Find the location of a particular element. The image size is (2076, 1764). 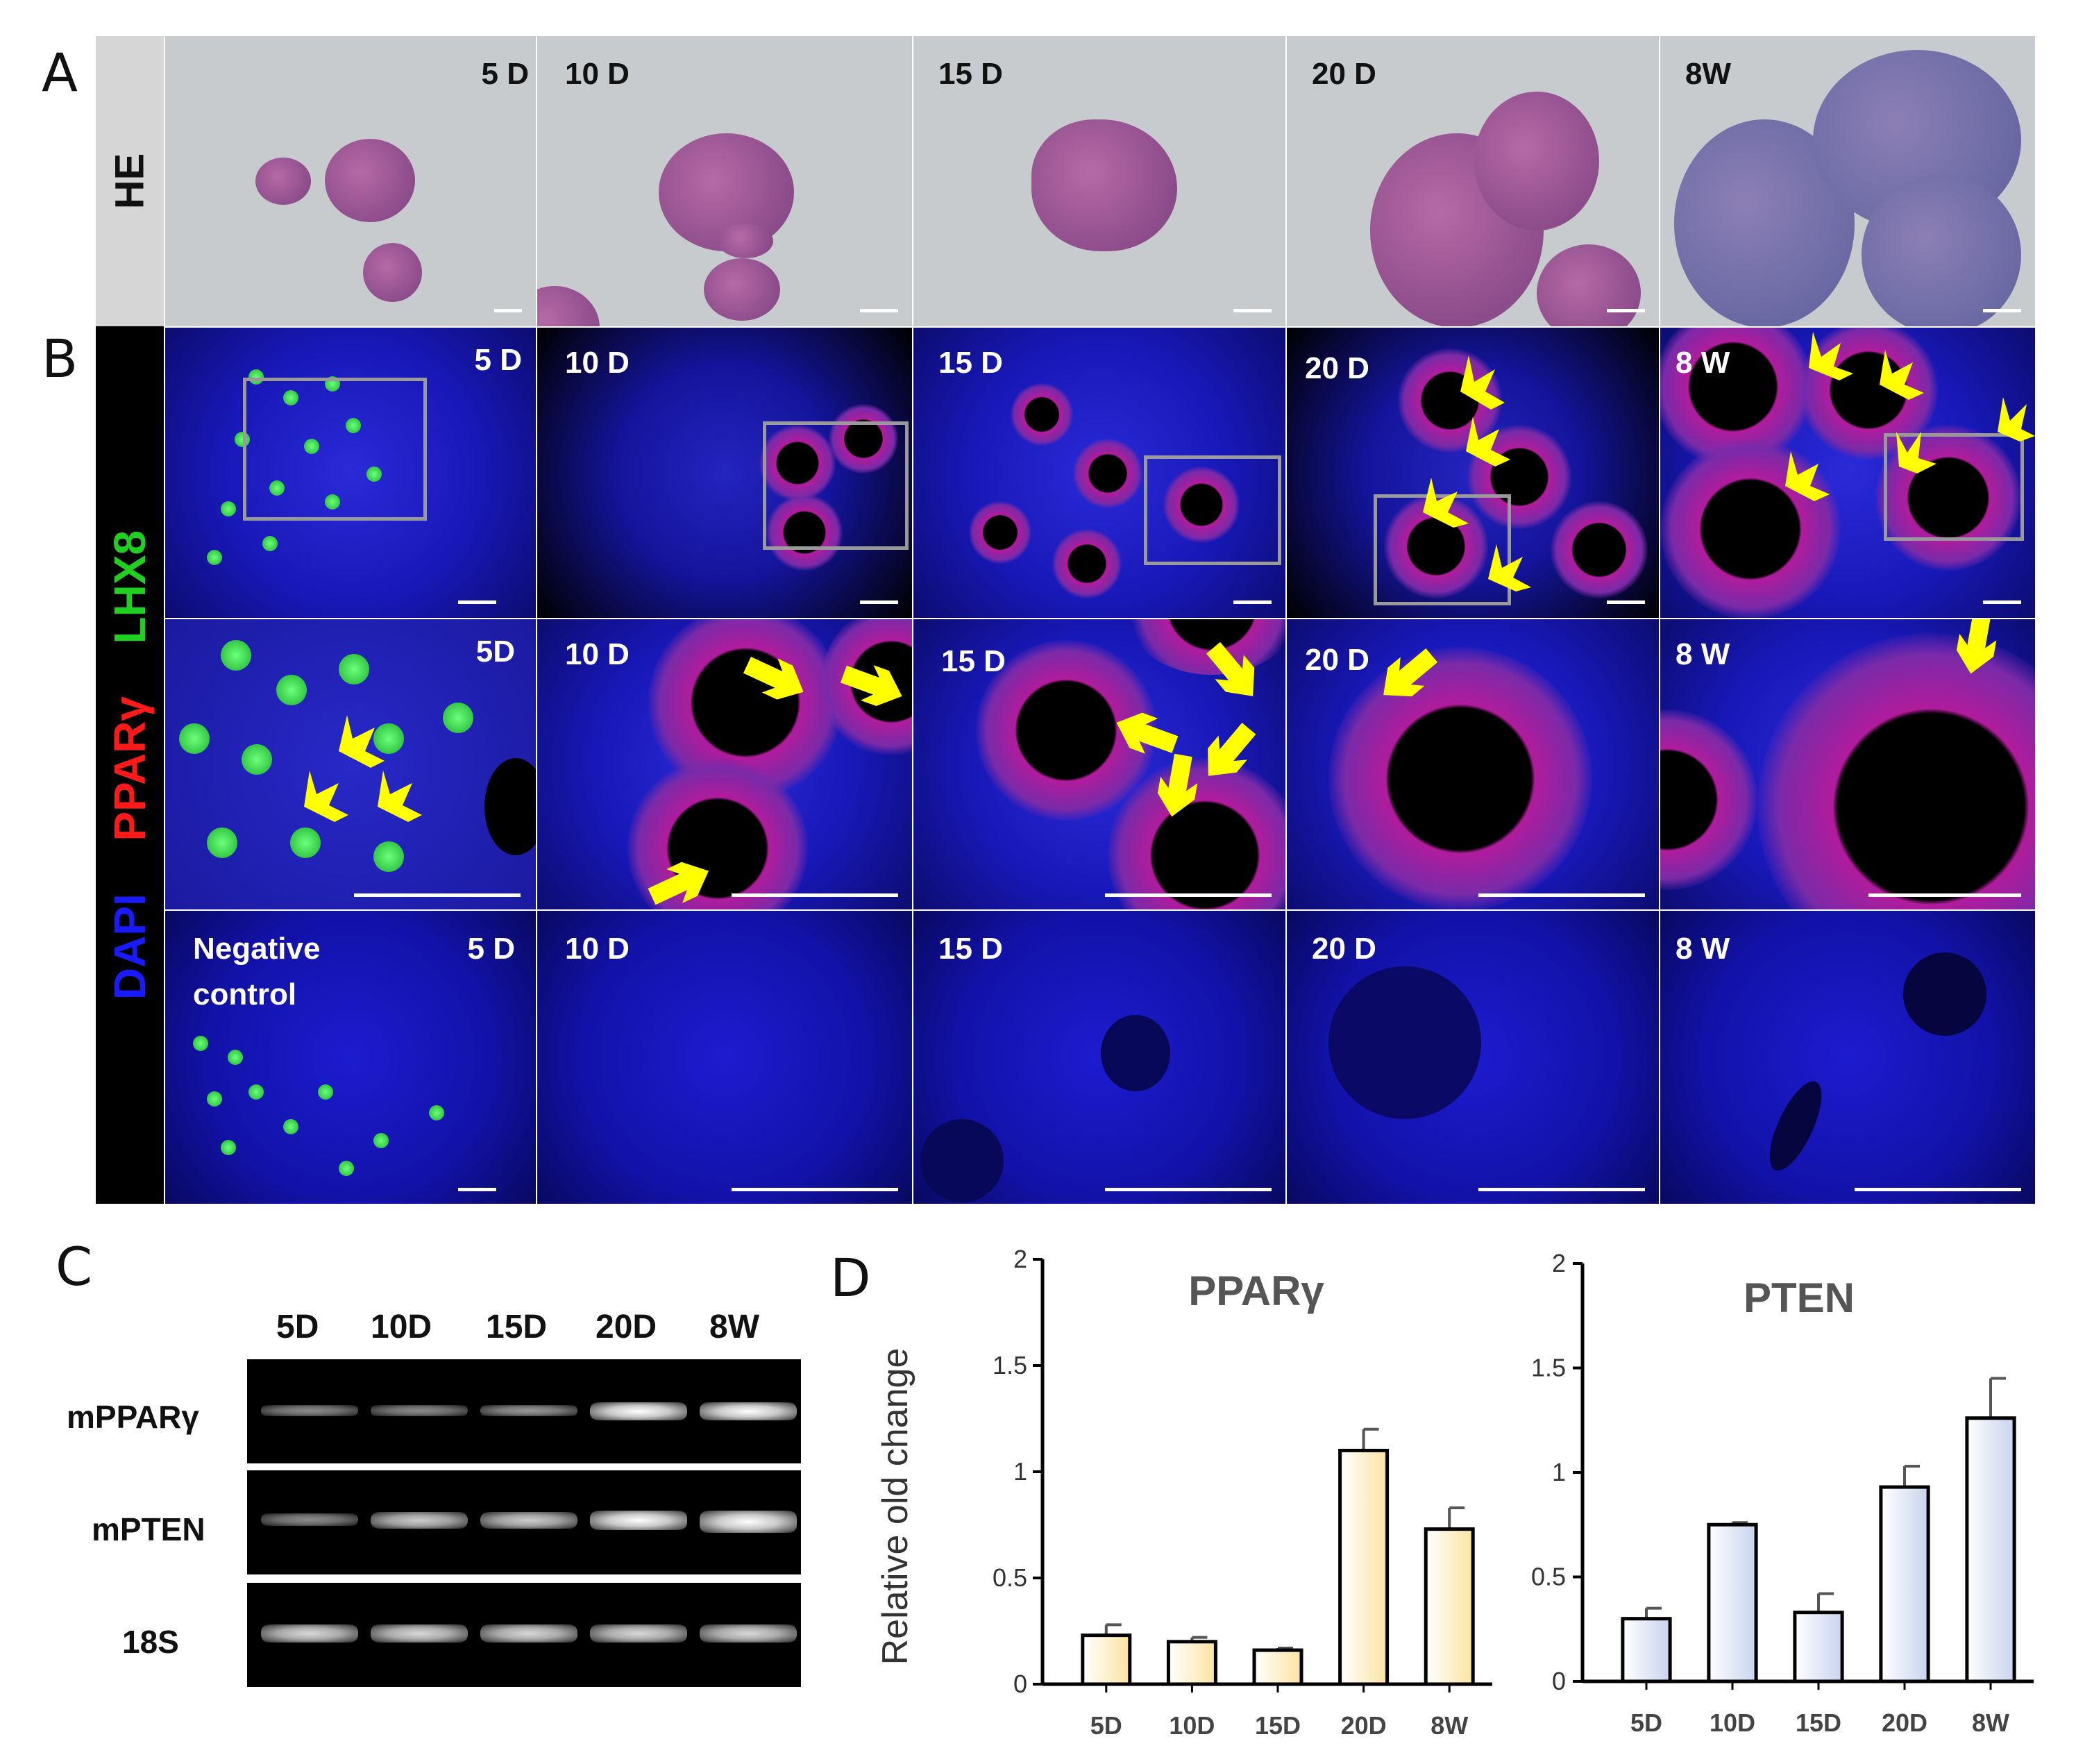

if-image-row2-8w: 8 W is located at coordinates (1847, 764).